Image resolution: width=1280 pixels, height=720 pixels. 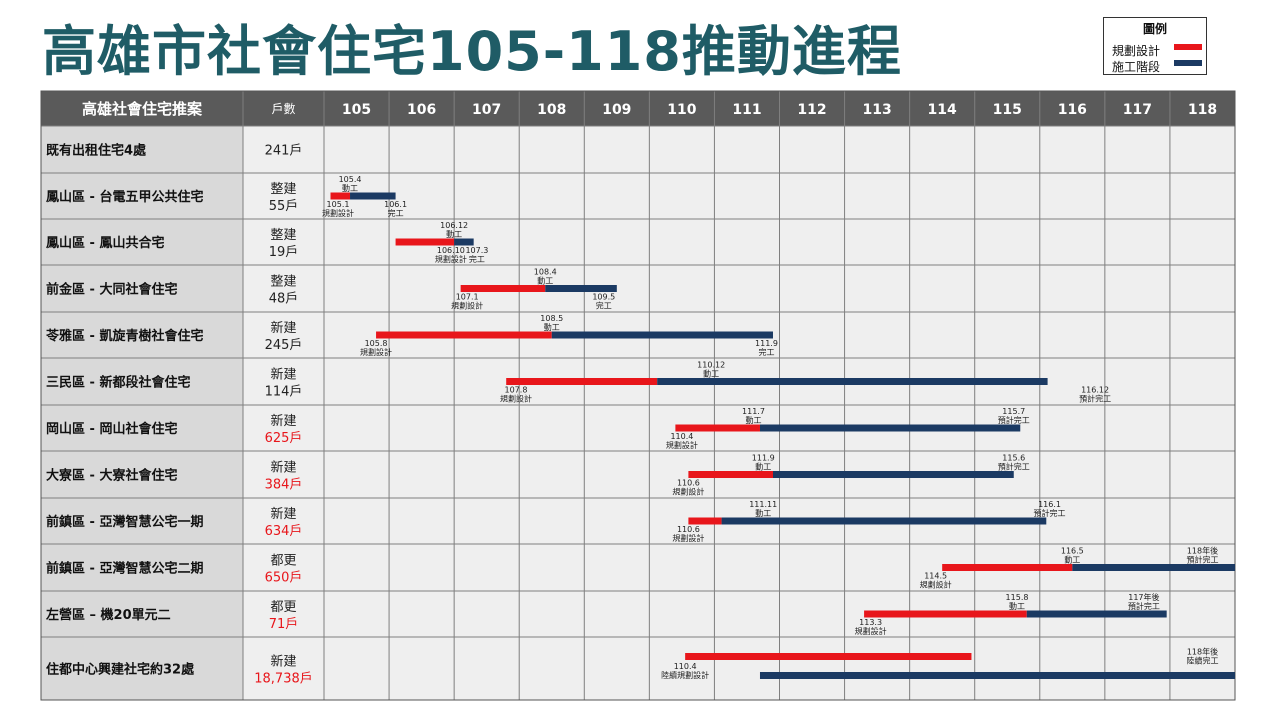 I want to click on header-year-108: 108, so click(x=551, y=110).